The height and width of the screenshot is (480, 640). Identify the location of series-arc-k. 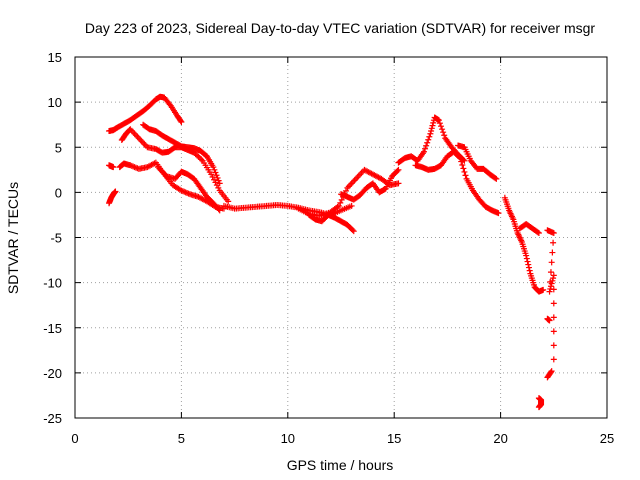
(370, 184).